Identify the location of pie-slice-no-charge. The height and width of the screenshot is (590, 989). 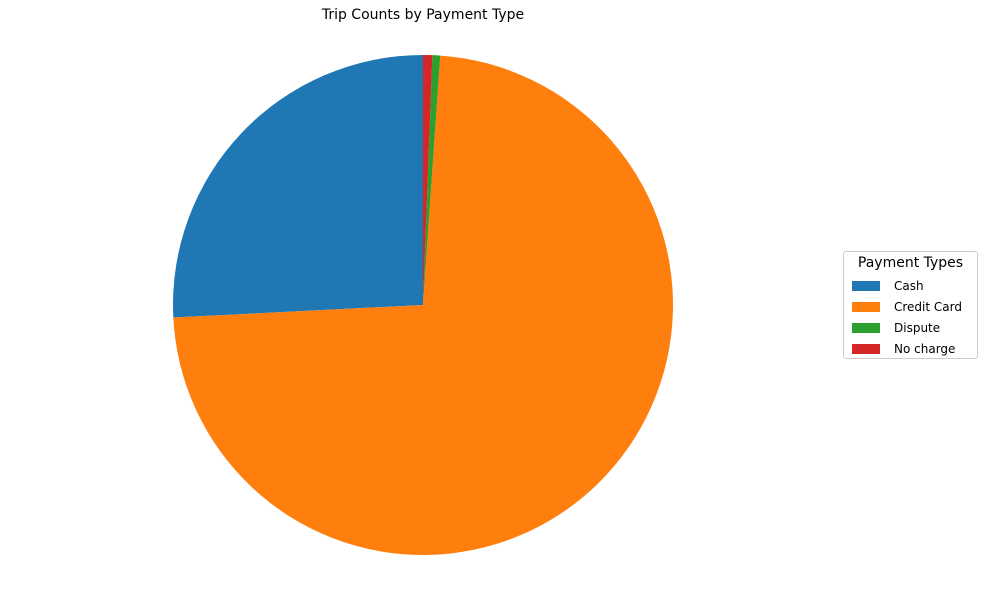
(428, 180).